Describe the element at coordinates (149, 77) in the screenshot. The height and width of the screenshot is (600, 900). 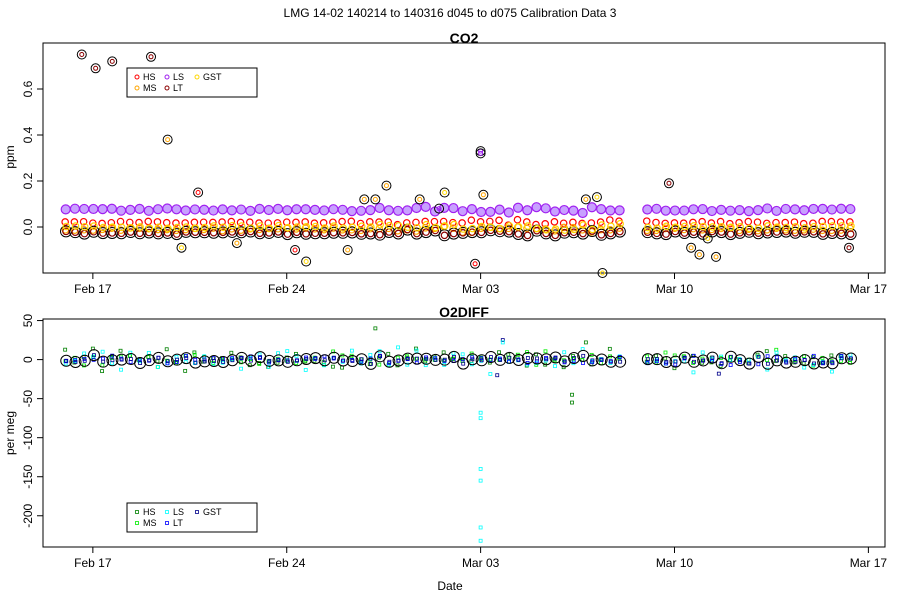
I see `co2-legend-label: HS` at that location.